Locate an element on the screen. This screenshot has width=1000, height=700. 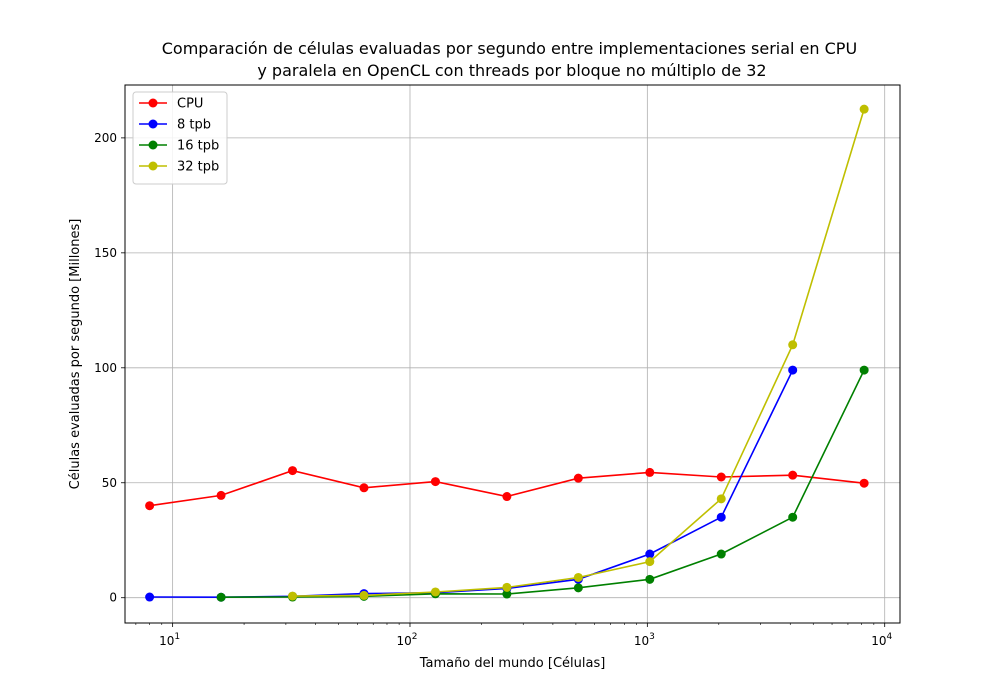
x-tick-label: 10⁴ is located at coordinates (881, 640).